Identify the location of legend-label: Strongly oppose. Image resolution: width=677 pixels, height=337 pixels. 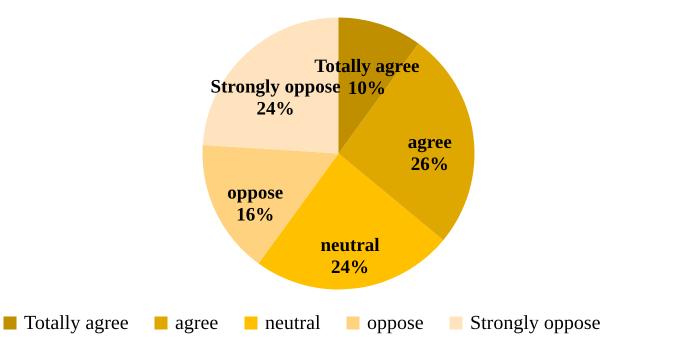
(535, 323).